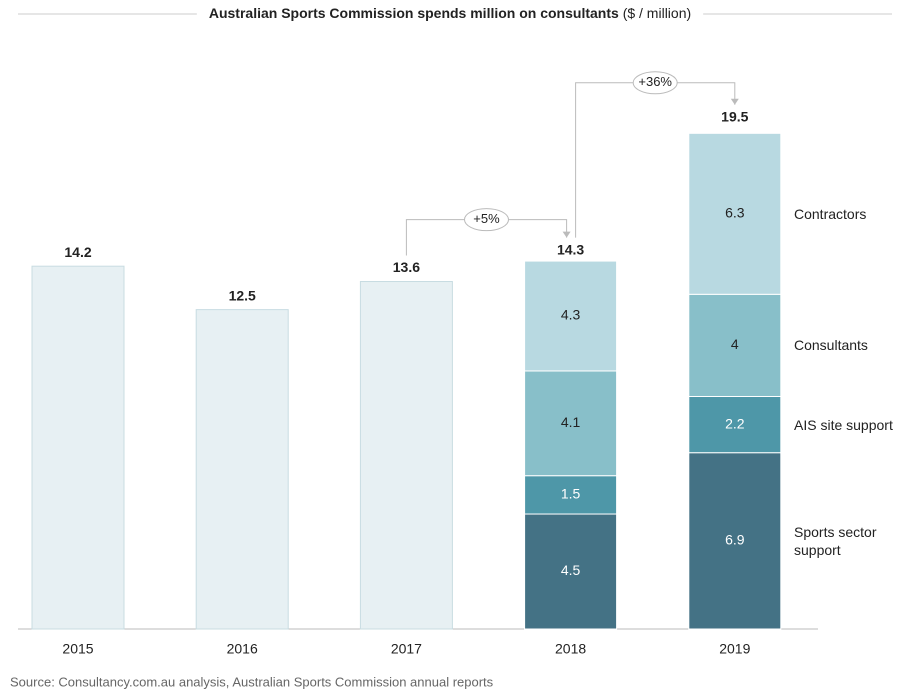 This screenshot has width=900, height=693. What do you see at coordinates (242, 649) in the screenshot?
I see `x-tick-label: 2016` at bounding box center [242, 649].